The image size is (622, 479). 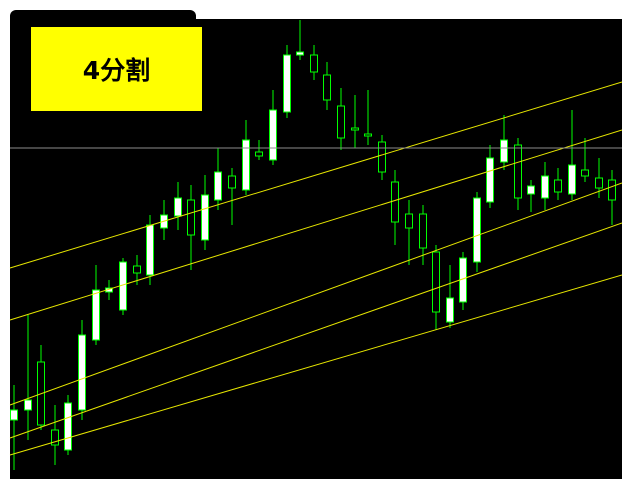 I want to click on split-label: 4分割, so click(x=116, y=69).